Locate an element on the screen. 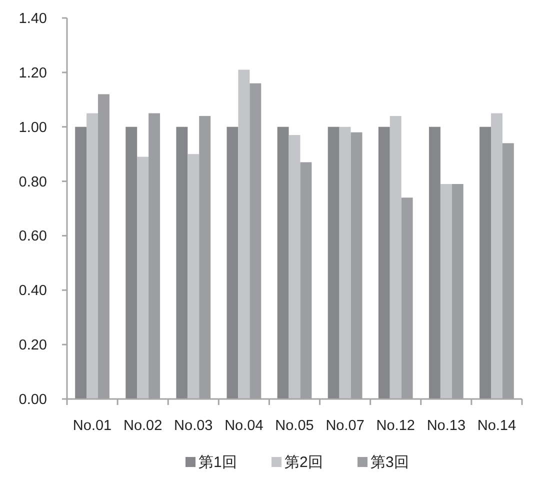 Image resolution: width=542 pixels, height=484 pixels. y-tick-label: 0.60 is located at coordinates (32, 236).